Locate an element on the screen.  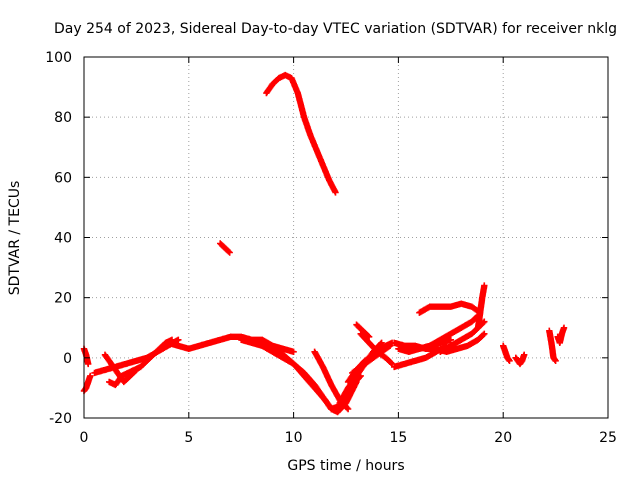
x-tick-label: 20 is located at coordinates (503, 438).